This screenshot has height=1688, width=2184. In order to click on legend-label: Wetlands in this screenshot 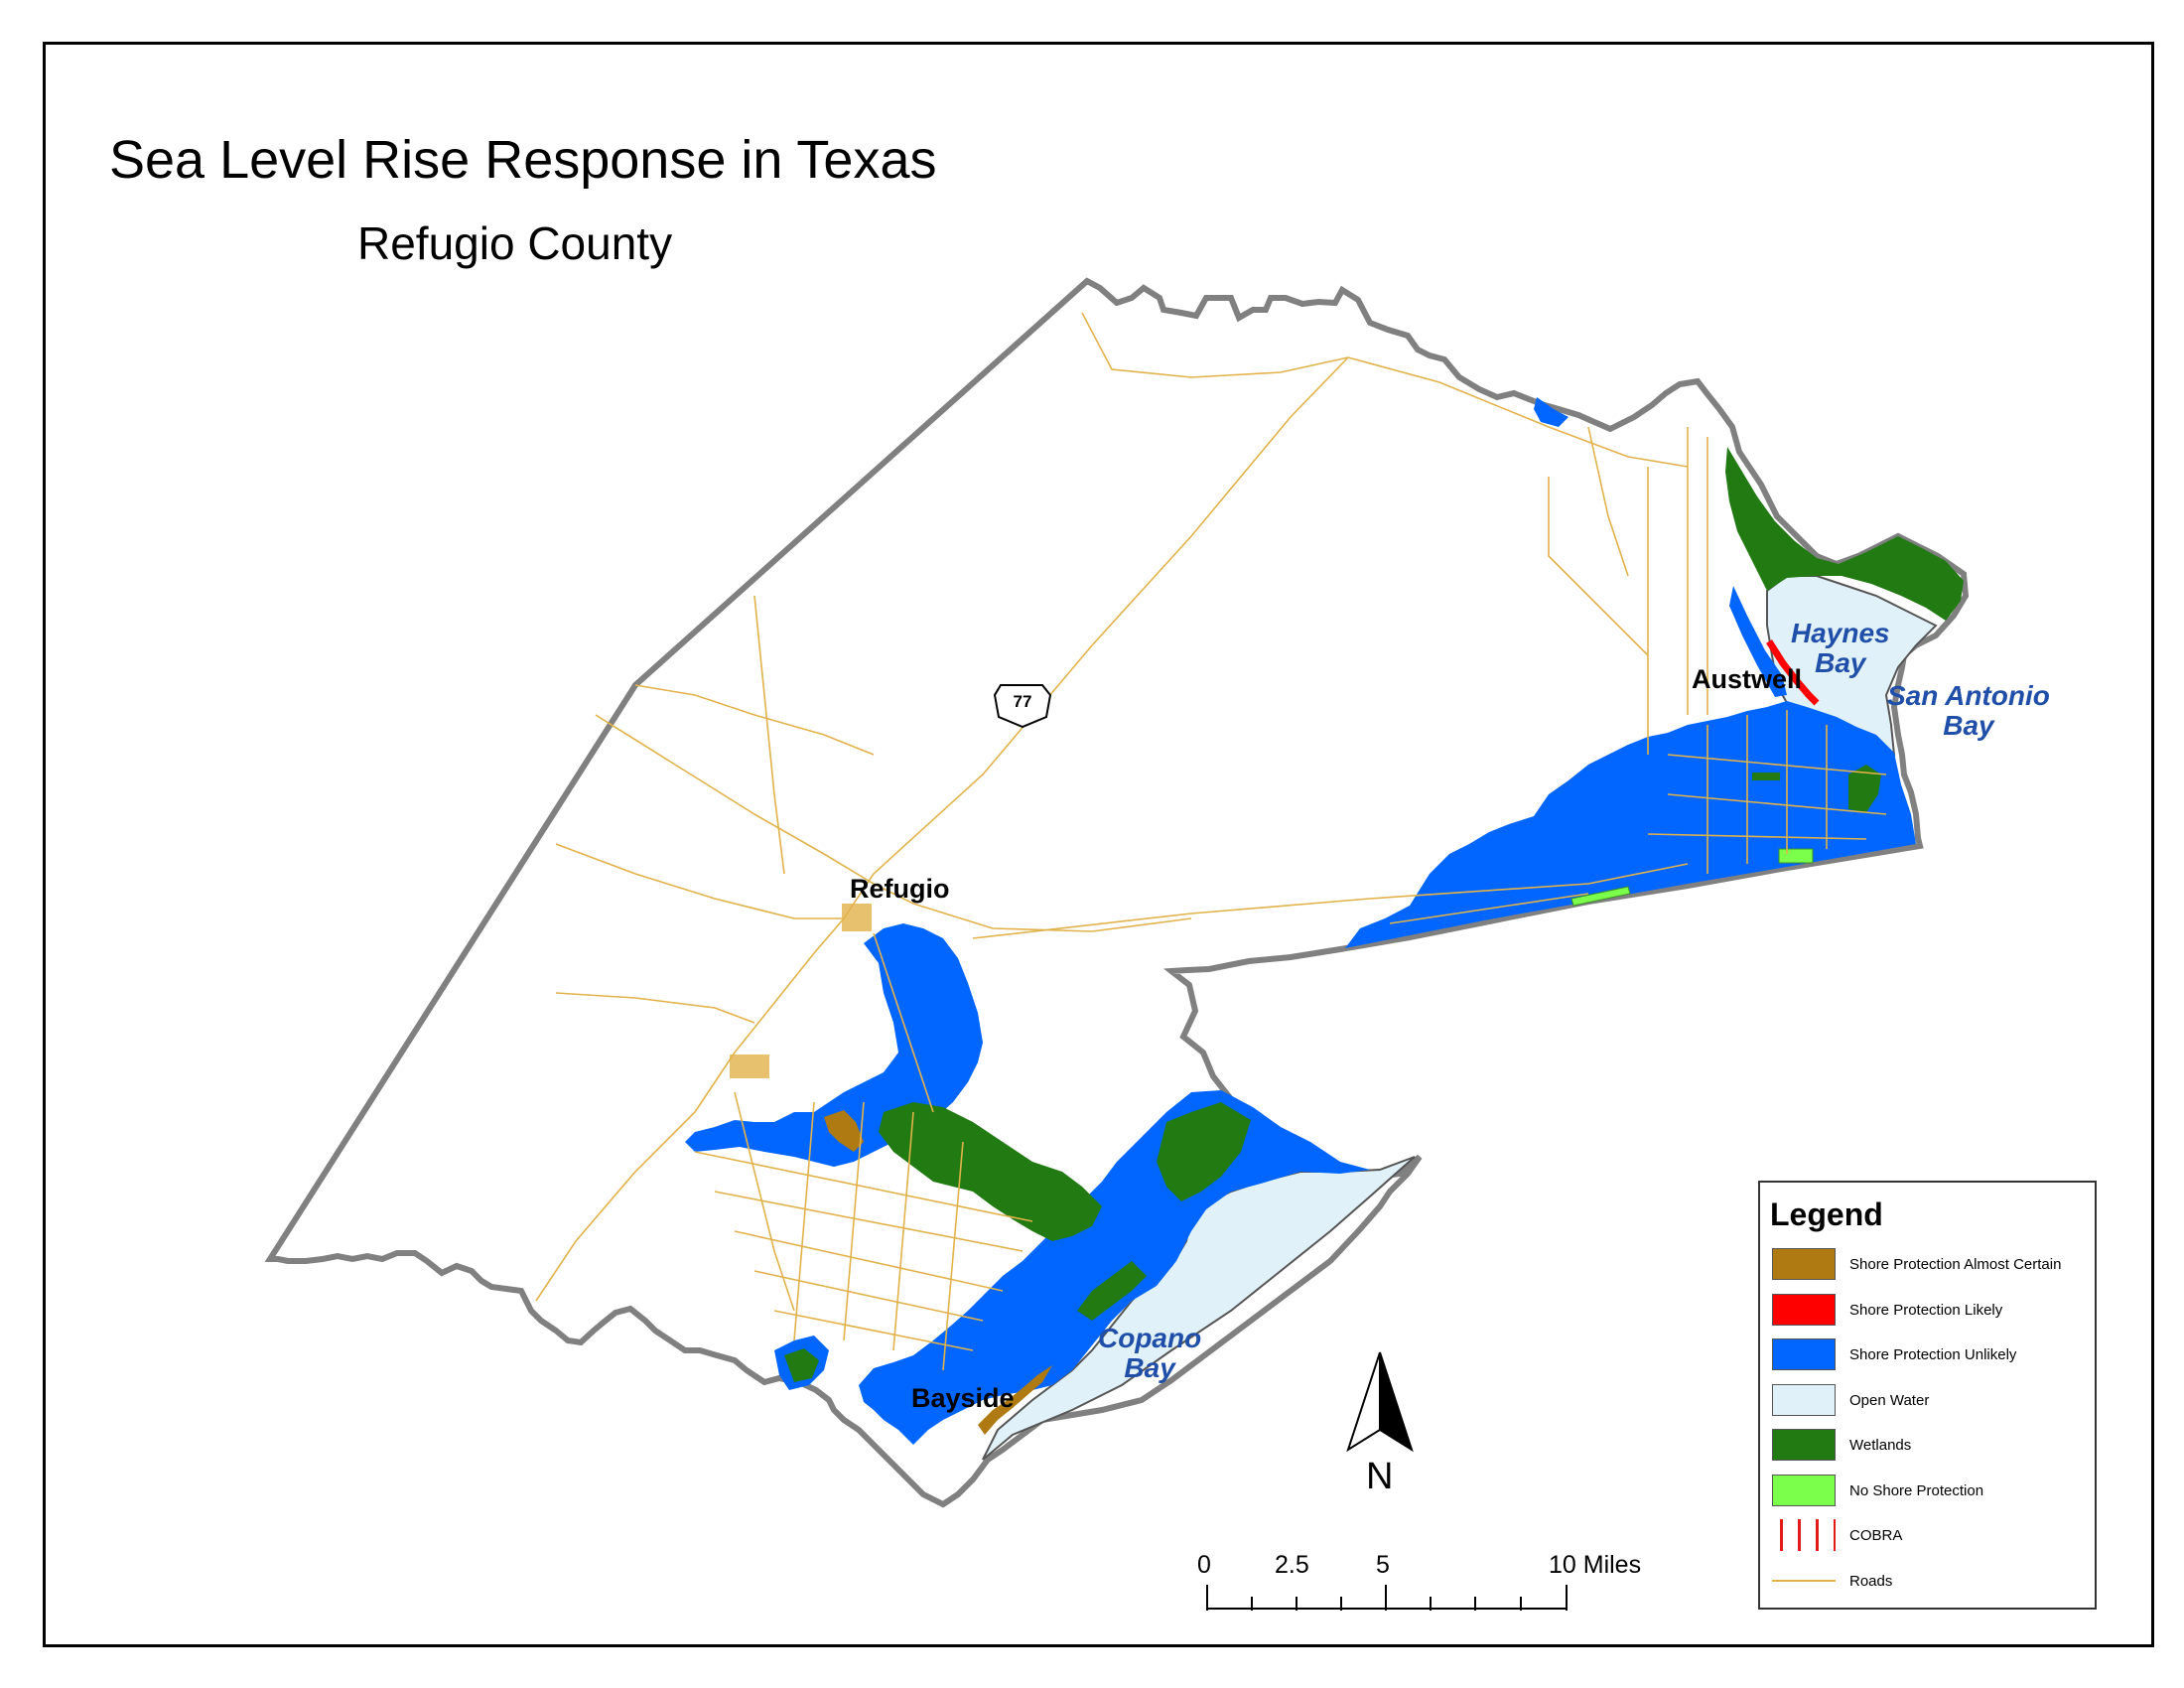, I will do `click(1880, 1445)`.